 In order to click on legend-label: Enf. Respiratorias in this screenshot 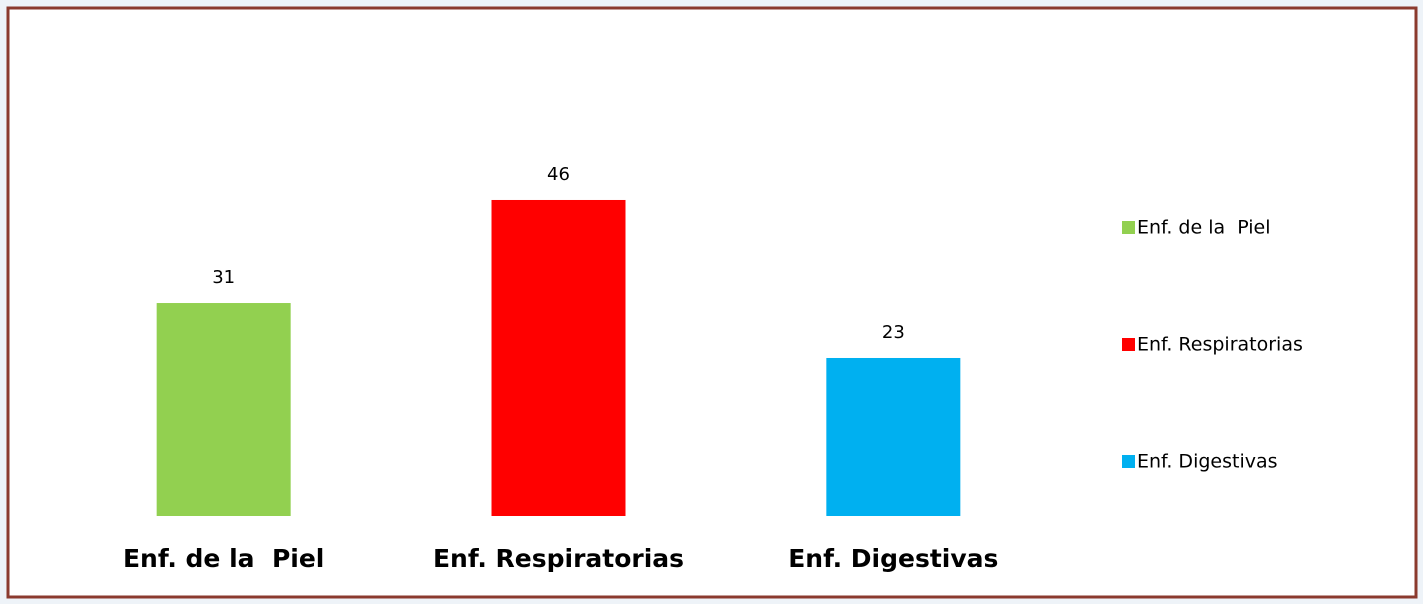, I will do `click(1220, 345)`.